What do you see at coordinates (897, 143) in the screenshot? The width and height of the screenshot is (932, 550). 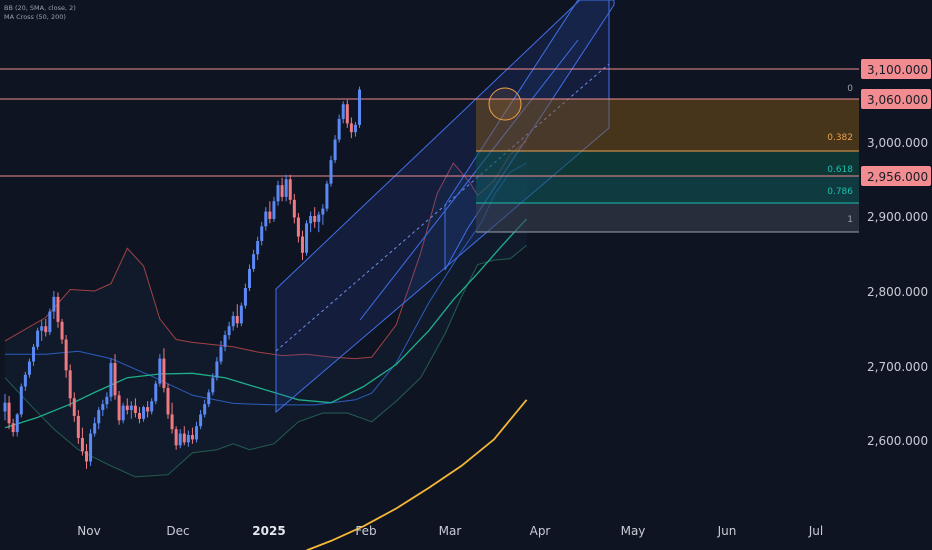 I see `y-tick-3000: 3,000.000` at bounding box center [897, 143].